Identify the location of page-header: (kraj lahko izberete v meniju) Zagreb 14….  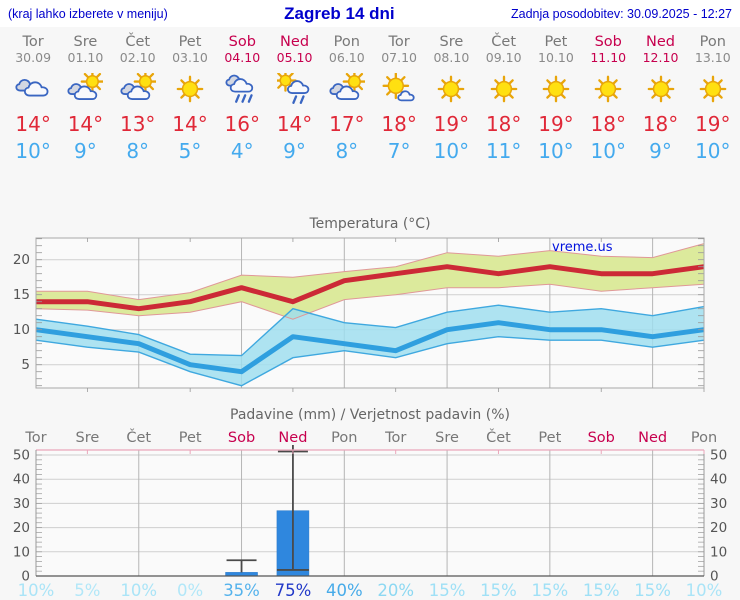
(370, 13).